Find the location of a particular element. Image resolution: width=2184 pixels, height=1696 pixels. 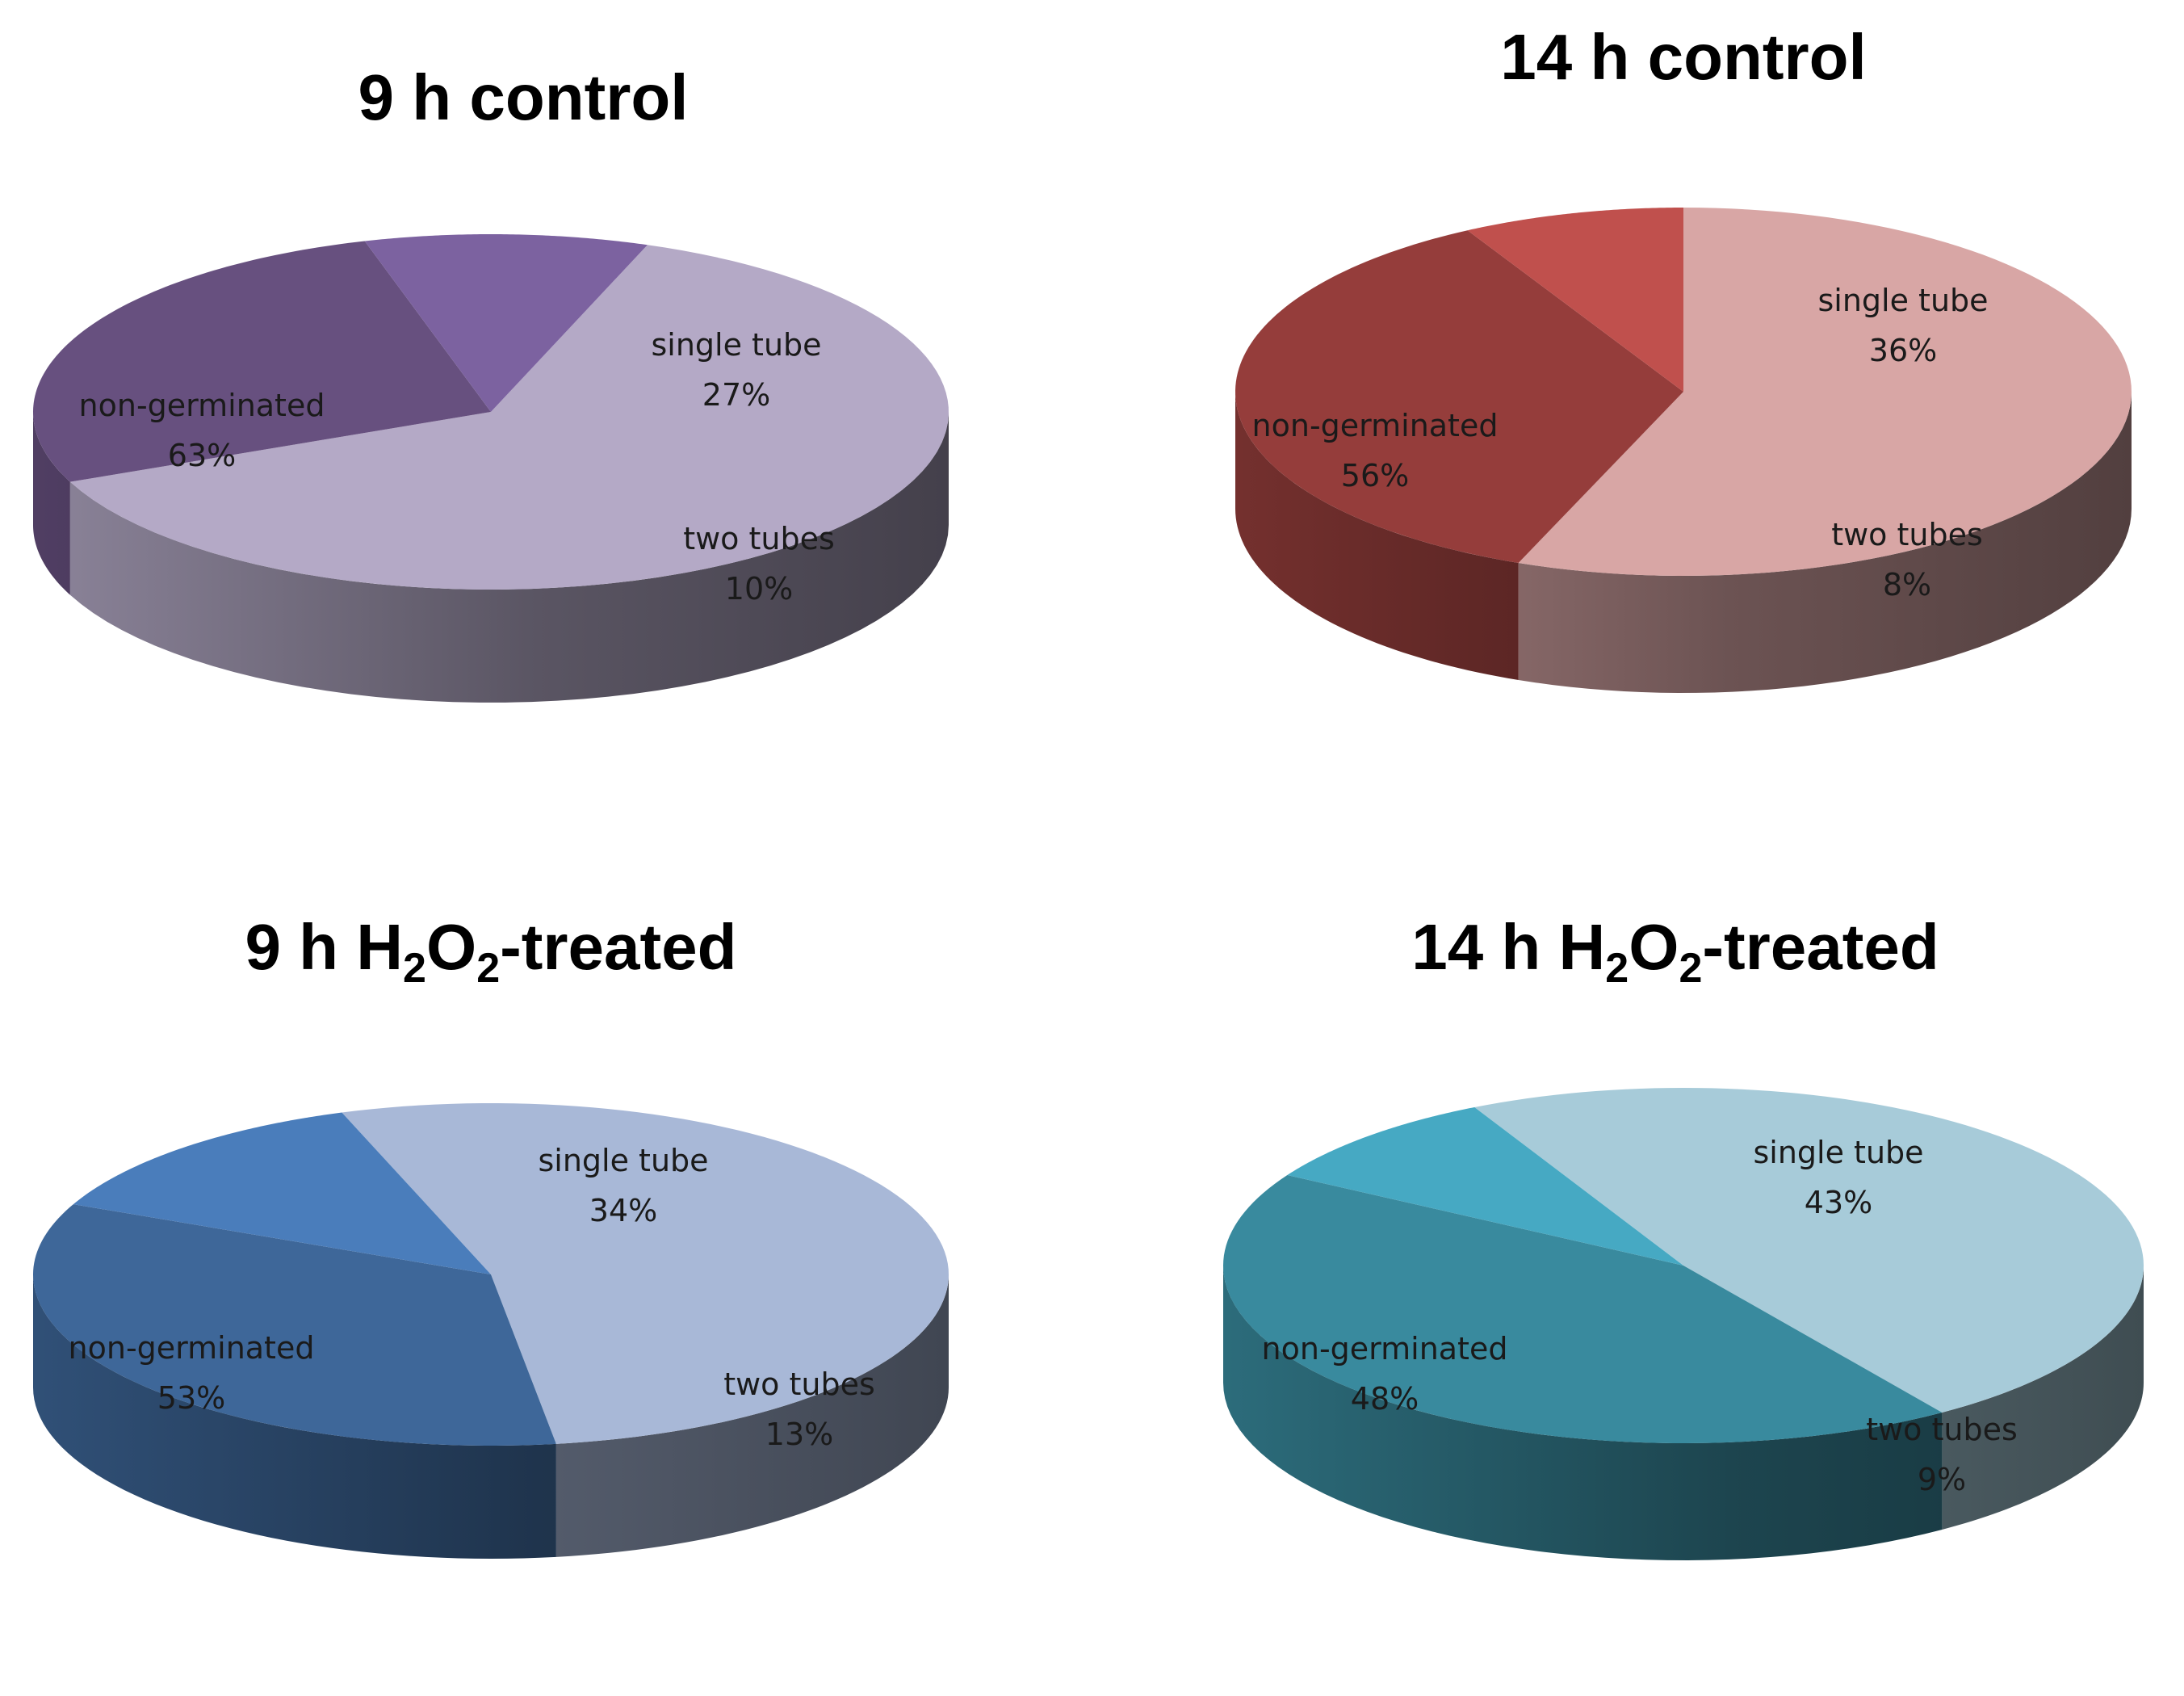

slice-value-single-tube: 34% is located at coordinates (623, 1210).